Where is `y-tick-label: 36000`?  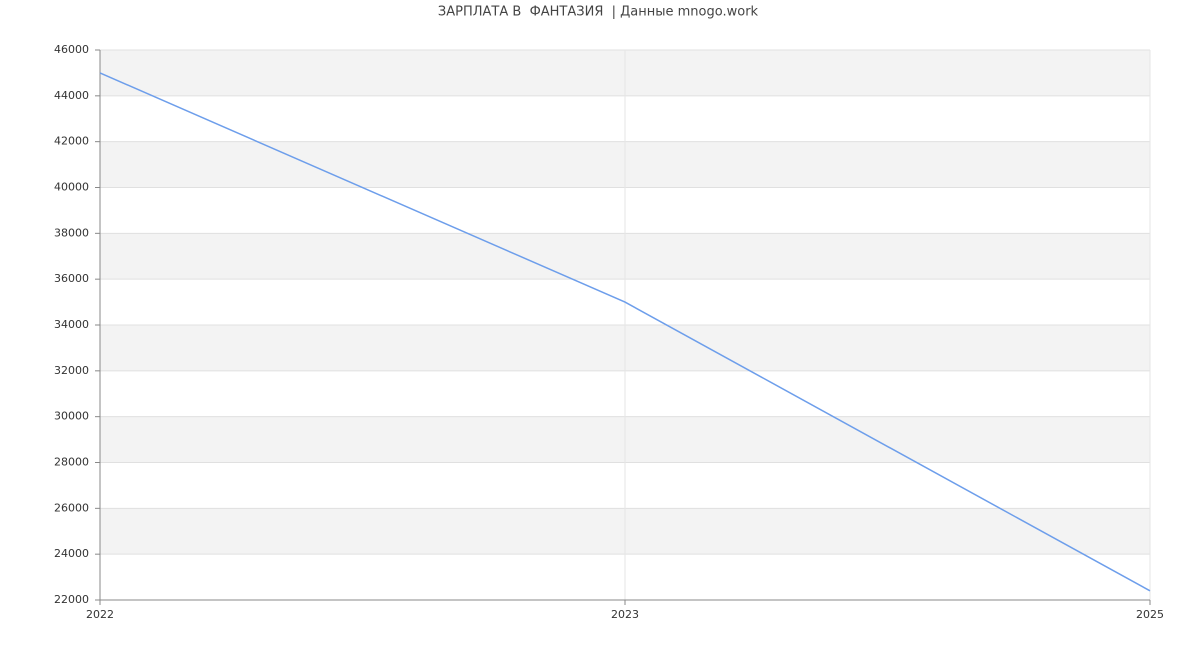
y-tick-label: 36000 is located at coordinates (71, 278).